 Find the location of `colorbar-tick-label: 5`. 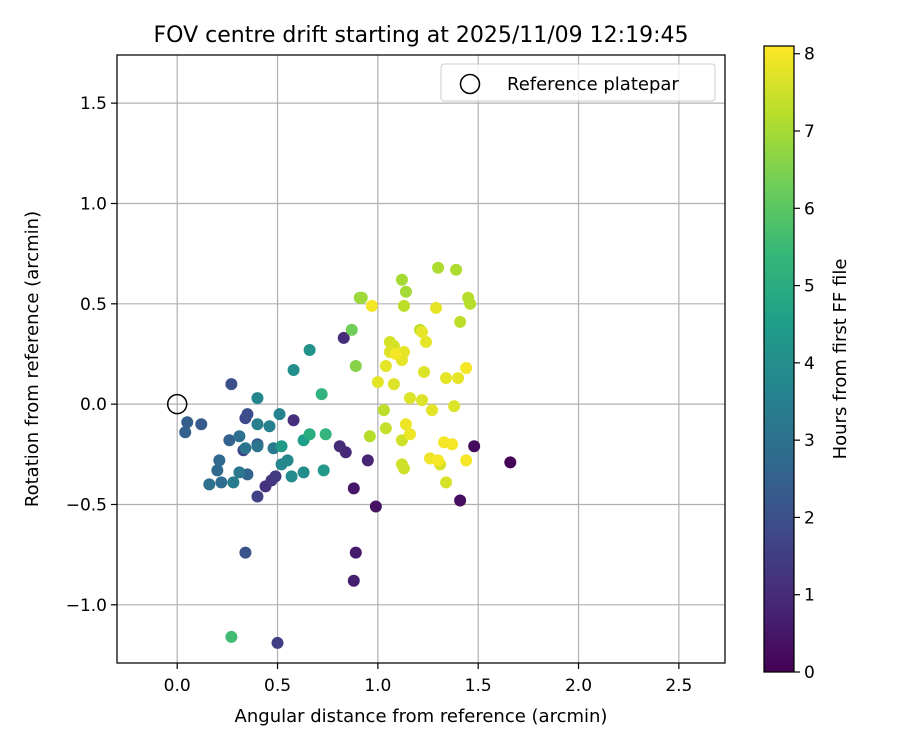

colorbar-tick-label: 5 is located at coordinates (809, 287).